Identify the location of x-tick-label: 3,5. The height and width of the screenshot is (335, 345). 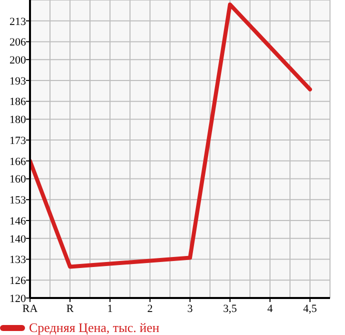
(230, 308).